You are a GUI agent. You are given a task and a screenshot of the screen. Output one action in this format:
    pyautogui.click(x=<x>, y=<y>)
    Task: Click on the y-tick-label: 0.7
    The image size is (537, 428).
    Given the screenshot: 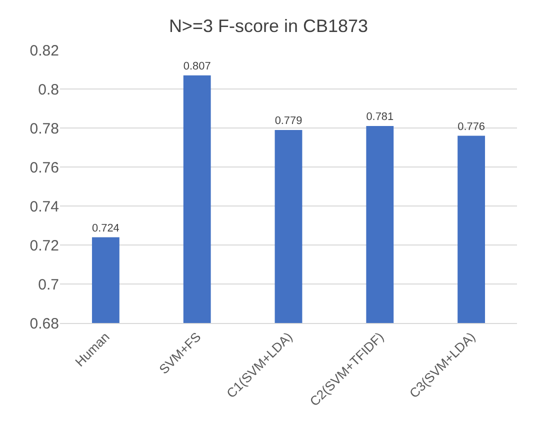 What is the action you would take?
    pyautogui.click(x=48, y=285)
    